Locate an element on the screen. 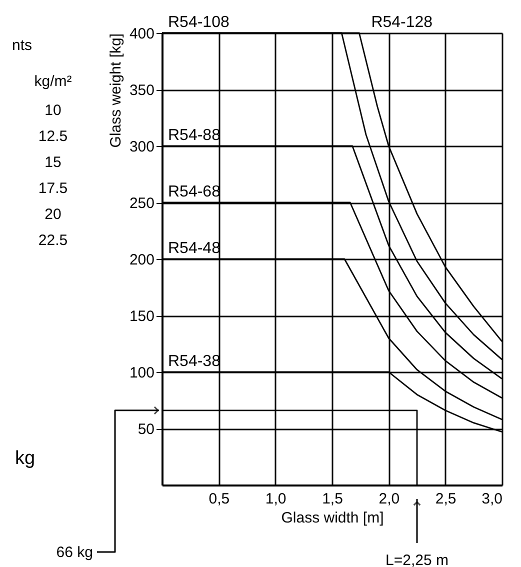 The height and width of the screenshot is (567, 521). series-label: R54-48 is located at coordinates (194, 248).